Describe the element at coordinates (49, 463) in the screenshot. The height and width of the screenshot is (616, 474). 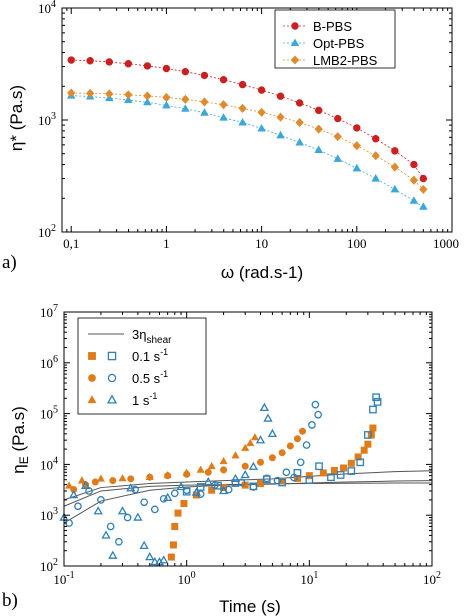
I see `panel-b-y-tick-label: 10⁴` at that location.